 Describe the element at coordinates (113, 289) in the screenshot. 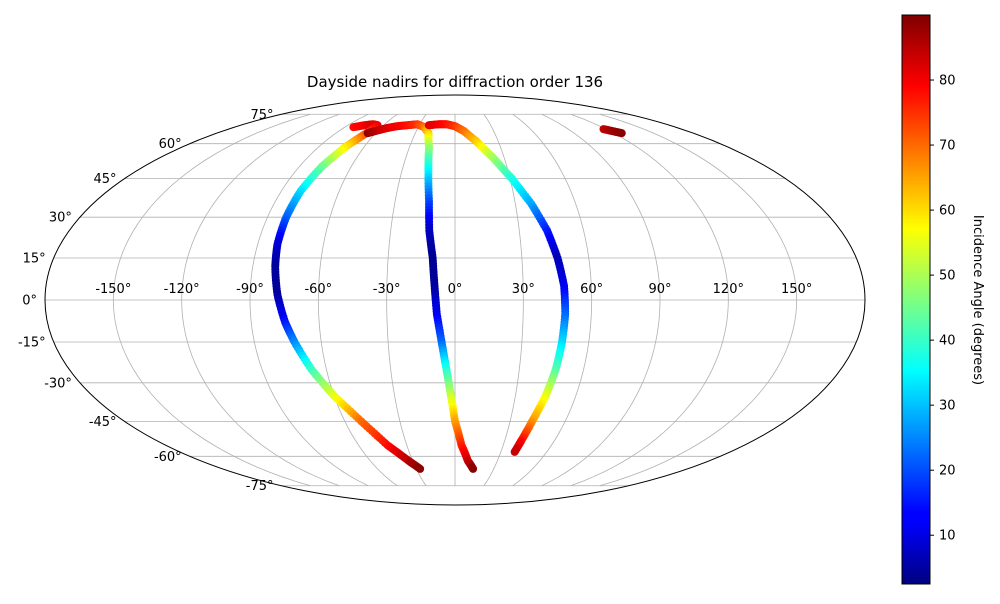

I see `longitude-tick-label: -150°` at that location.